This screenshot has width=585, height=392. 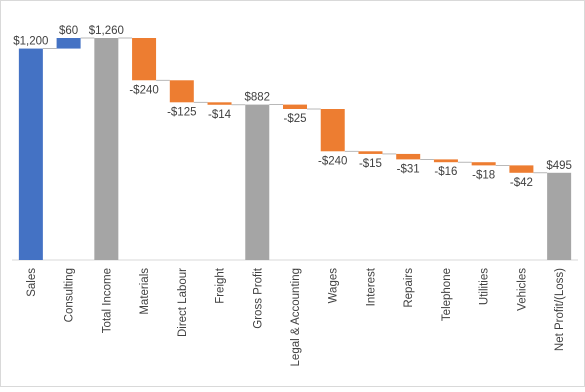 What do you see at coordinates (522, 289) in the screenshot?
I see `x-tick-label: Vehicles` at bounding box center [522, 289].